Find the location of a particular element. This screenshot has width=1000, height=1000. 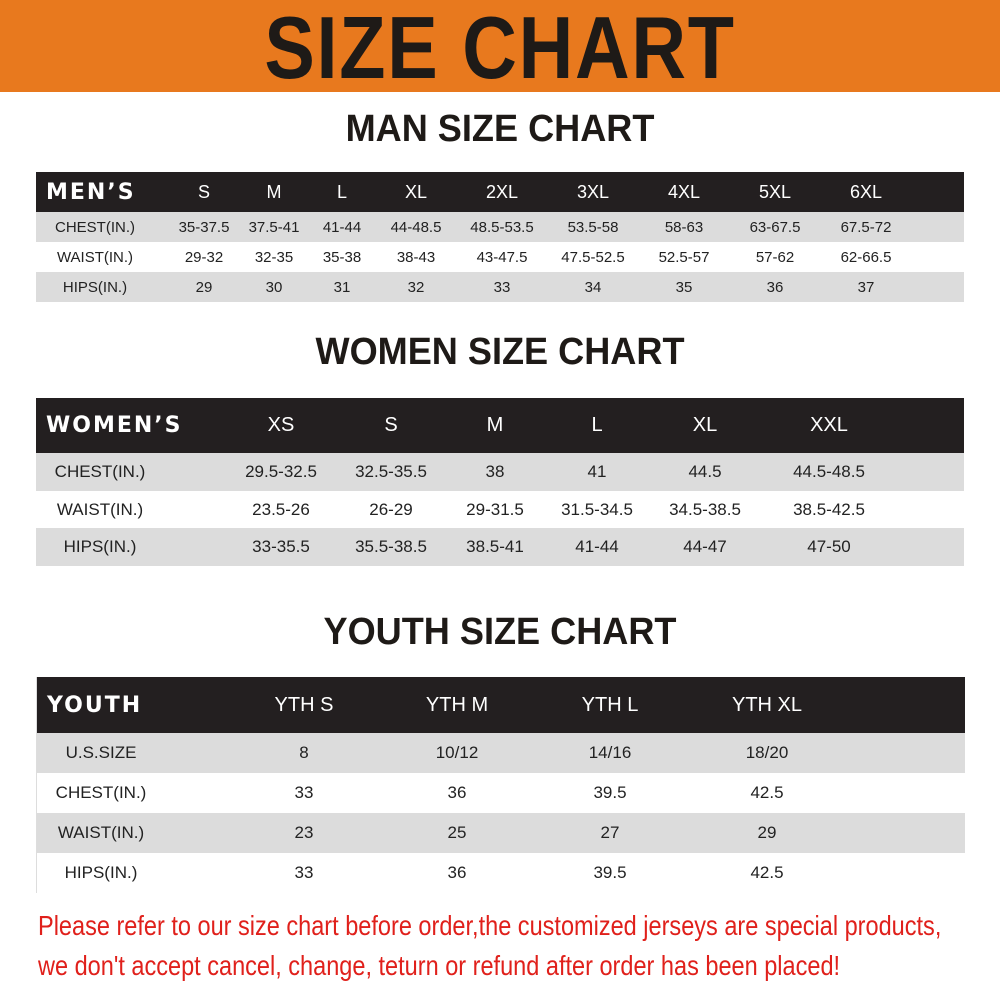

size-value: 29-32 is located at coordinates (204, 257).